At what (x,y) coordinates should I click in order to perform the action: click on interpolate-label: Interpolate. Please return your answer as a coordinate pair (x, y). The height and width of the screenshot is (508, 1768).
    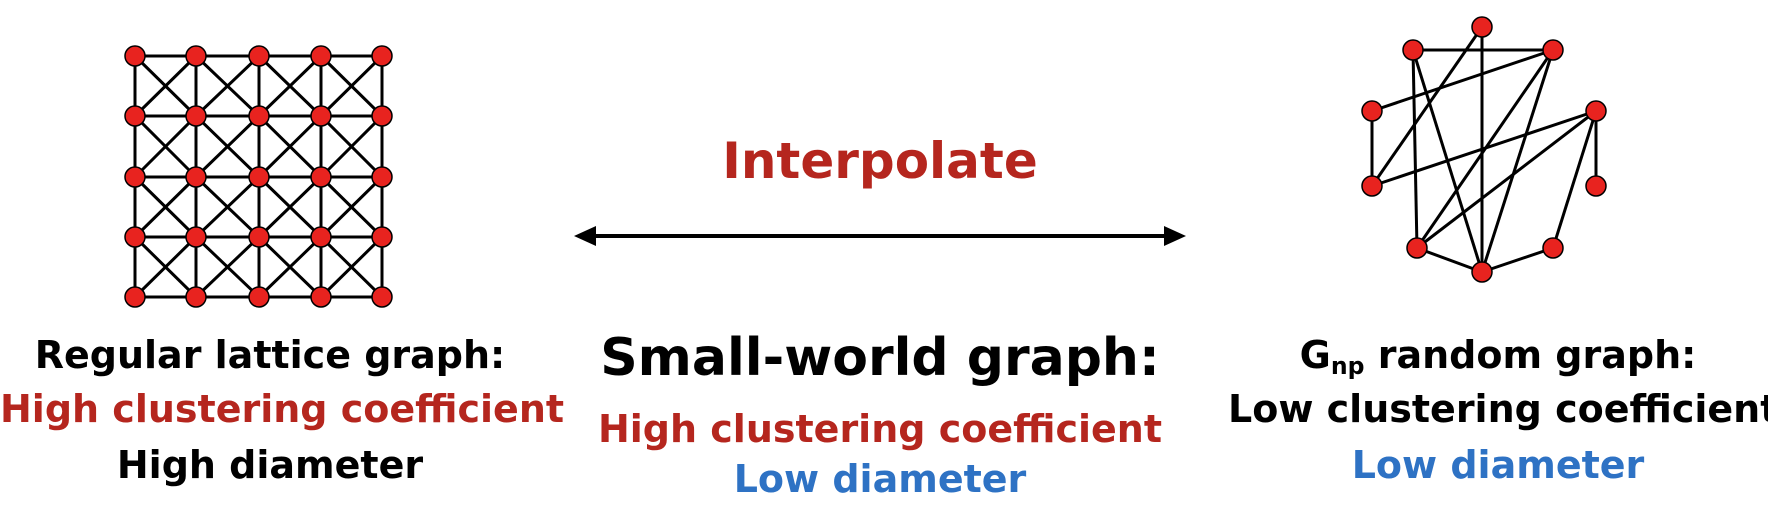
    Looking at the image, I should click on (880, 161).